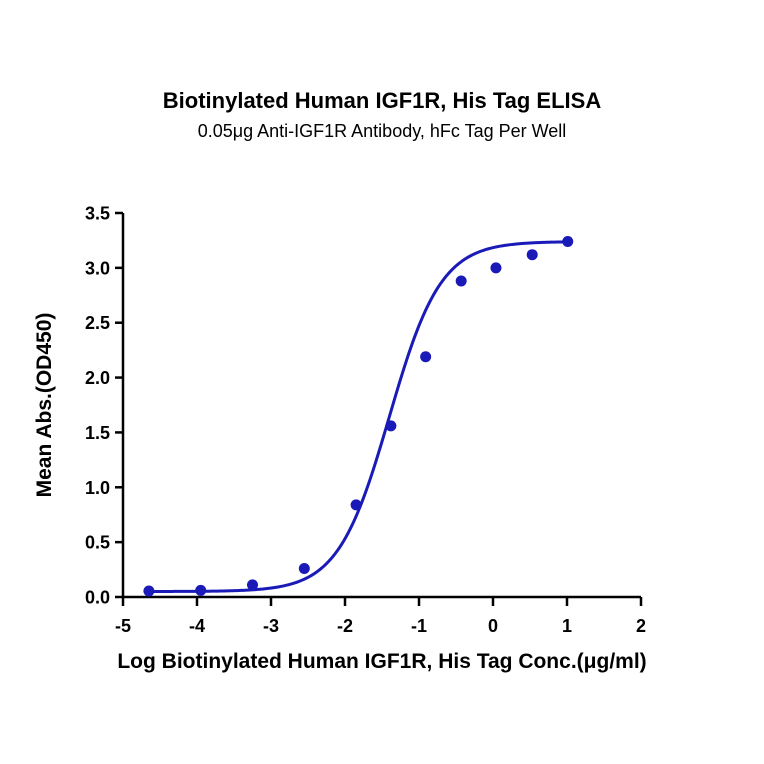  What do you see at coordinates (97, 268) in the screenshot?
I see `y-tick-label: 3.0` at bounding box center [97, 268].